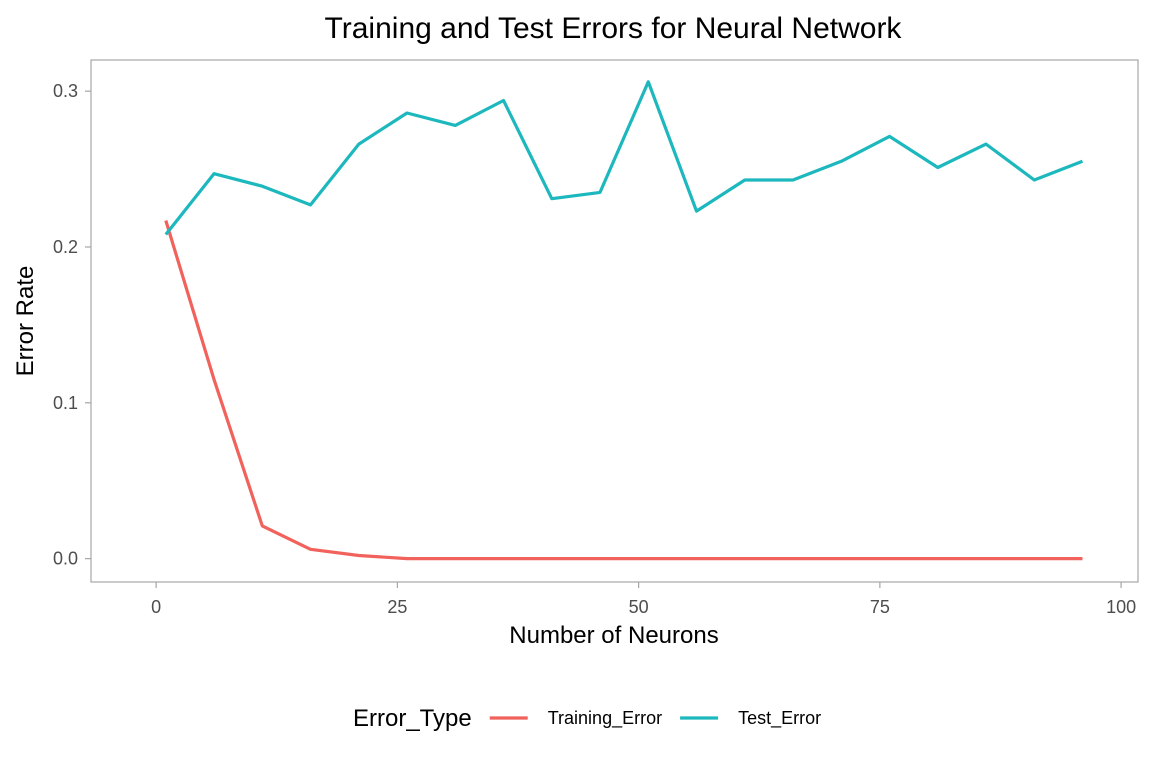 Image resolution: width=1152 pixels, height=768 pixels. I want to click on y-tick-label: 0.3, so click(65, 91).